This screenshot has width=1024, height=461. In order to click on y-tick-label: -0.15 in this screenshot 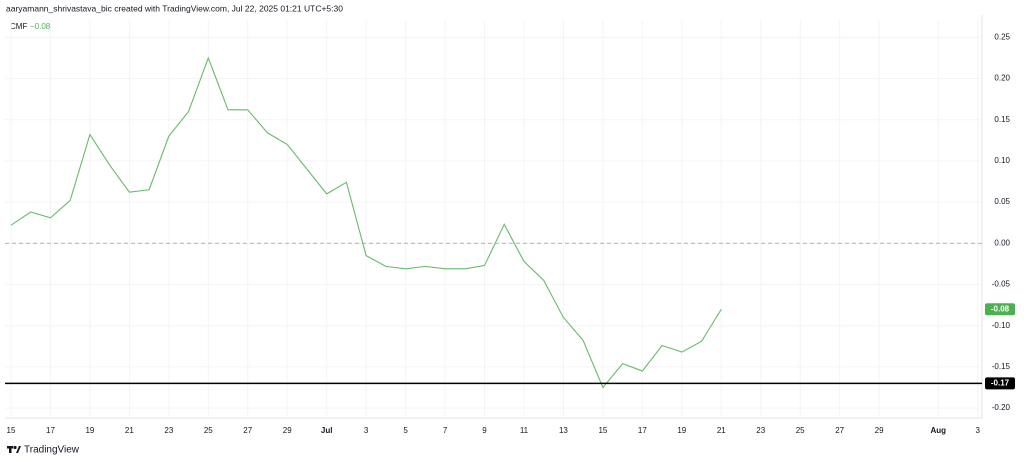, I will do `click(1001, 366)`.